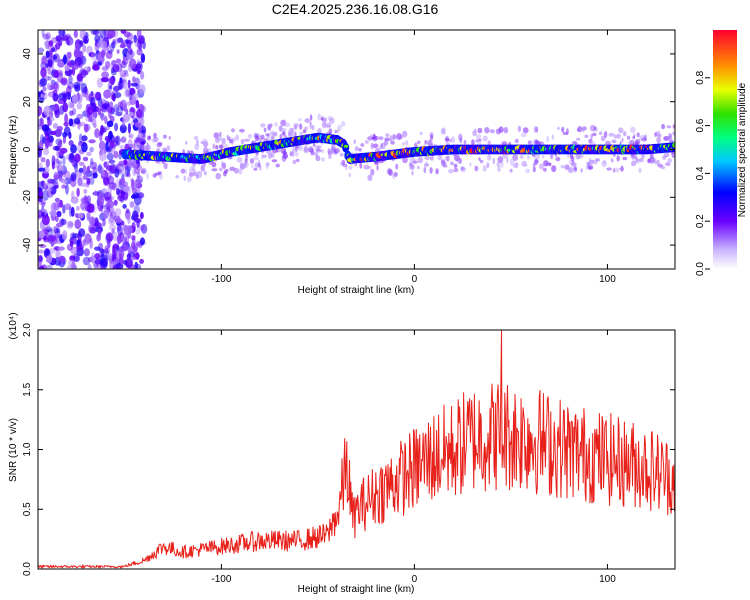 Image resolution: width=750 pixels, height=600 pixels. Describe the element at coordinates (13, 150) in the screenshot. I see `spectrogram-y-label: Frequency (Hz)` at that location.